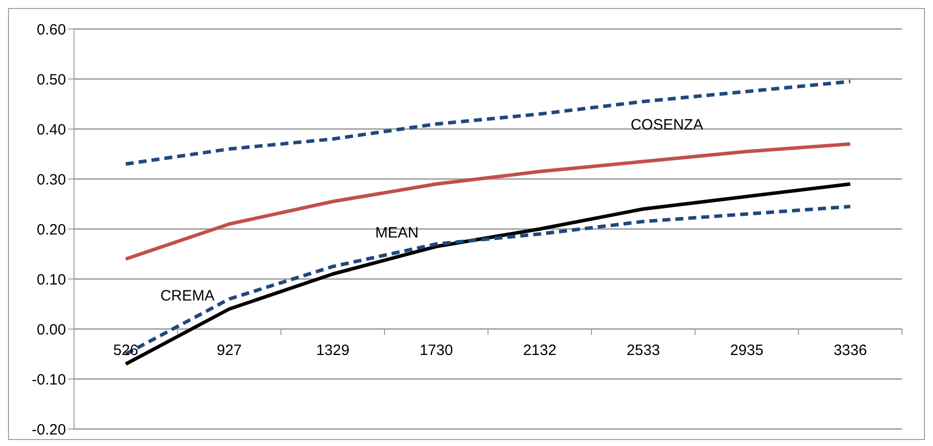 The height and width of the screenshot is (446, 933). What do you see at coordinates (229, 350) in the screenshot?
I see `x-tick-label: 927` at bounding box center [229, 350].